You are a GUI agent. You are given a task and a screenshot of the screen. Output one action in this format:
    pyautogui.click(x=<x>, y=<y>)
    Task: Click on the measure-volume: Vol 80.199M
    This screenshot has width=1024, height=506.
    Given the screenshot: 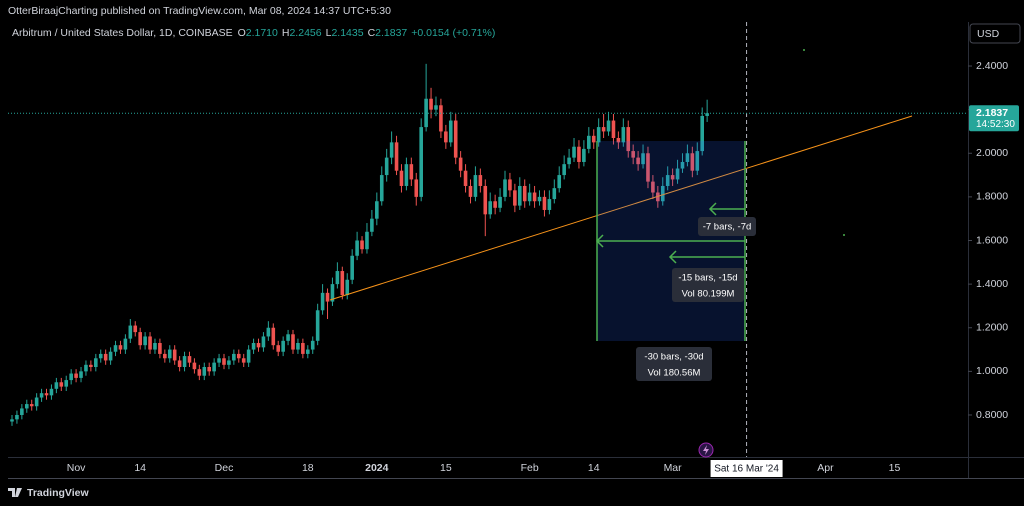 What is the action you would take?
    pyautogui.click(x=708, y=294)
    